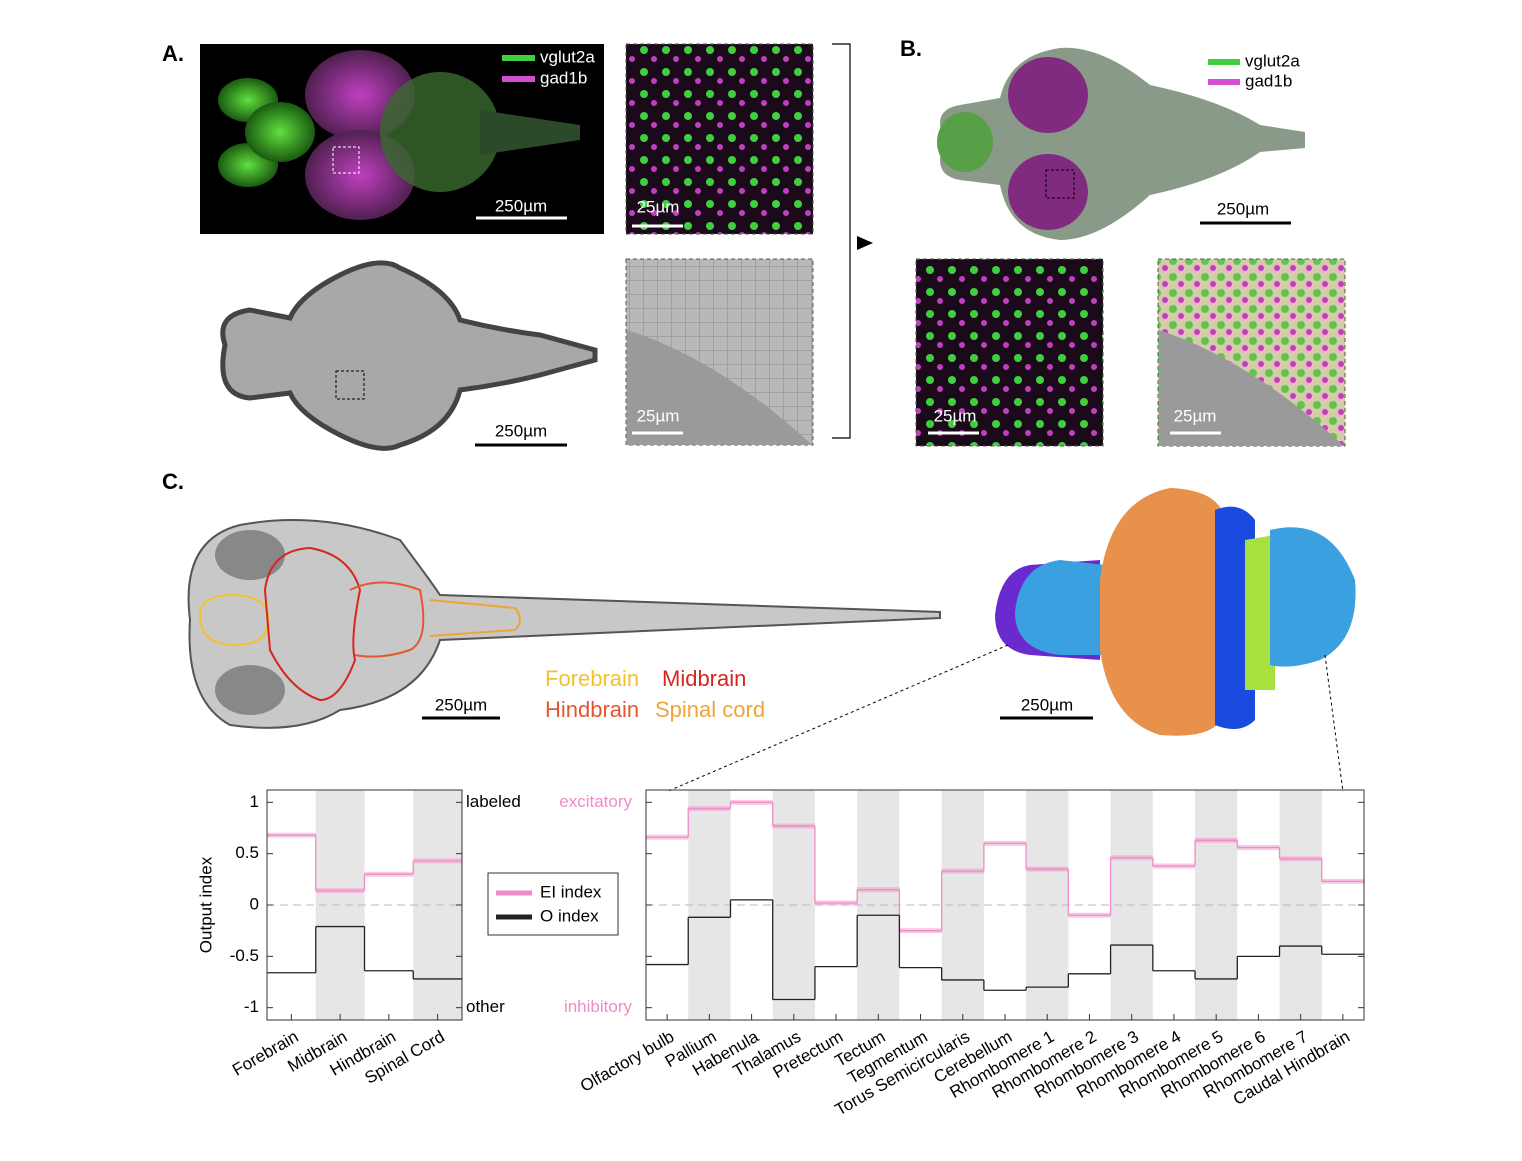  What do you see at coordinates (251, 1006) in the screenshot?
I see `y-tick-label: -1` at bounding box center [251, 1006].